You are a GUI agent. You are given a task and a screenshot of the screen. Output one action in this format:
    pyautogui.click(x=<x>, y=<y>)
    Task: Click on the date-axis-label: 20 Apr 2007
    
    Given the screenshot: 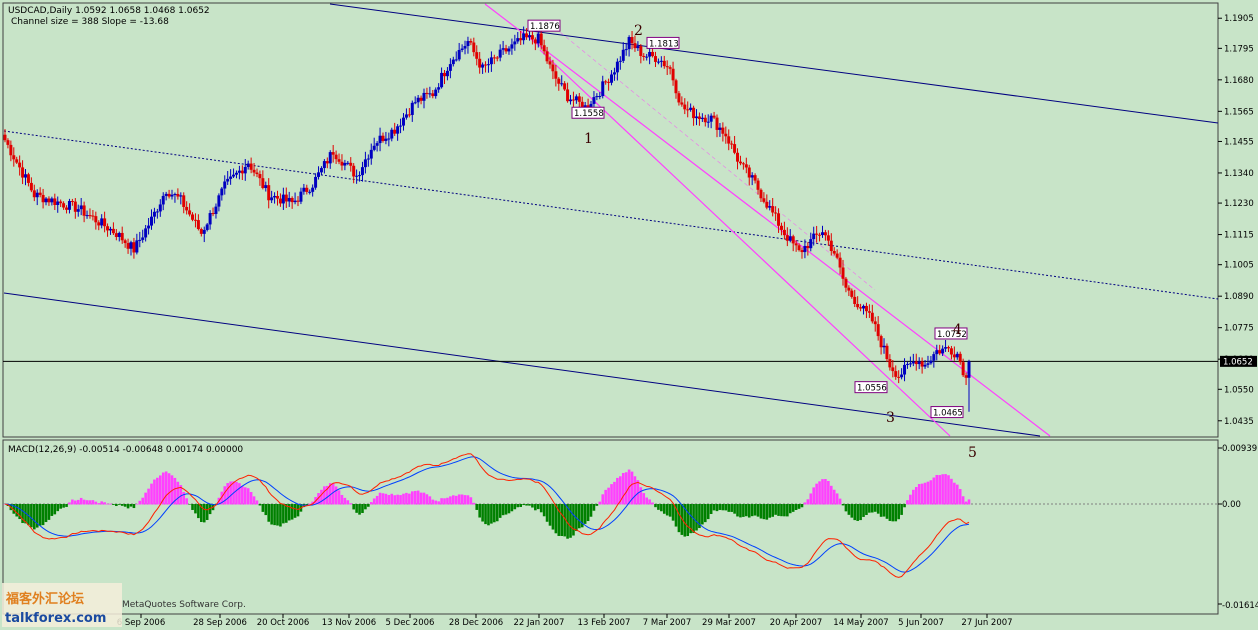 What is the action you would take?
    pyautogui.click(x=796, y=623)
    